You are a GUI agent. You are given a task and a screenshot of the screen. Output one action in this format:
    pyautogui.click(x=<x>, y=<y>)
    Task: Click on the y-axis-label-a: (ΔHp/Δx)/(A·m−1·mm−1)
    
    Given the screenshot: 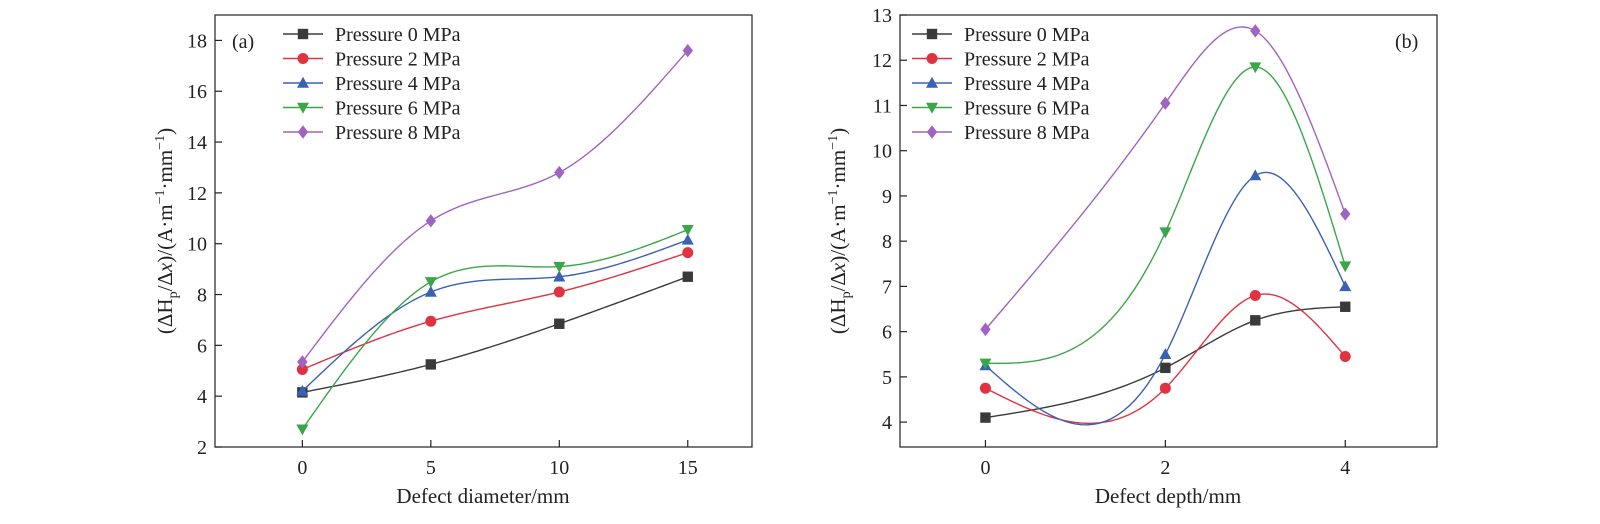 What is the action you would take?
    pyautogui.click(x=167, y=231)
    